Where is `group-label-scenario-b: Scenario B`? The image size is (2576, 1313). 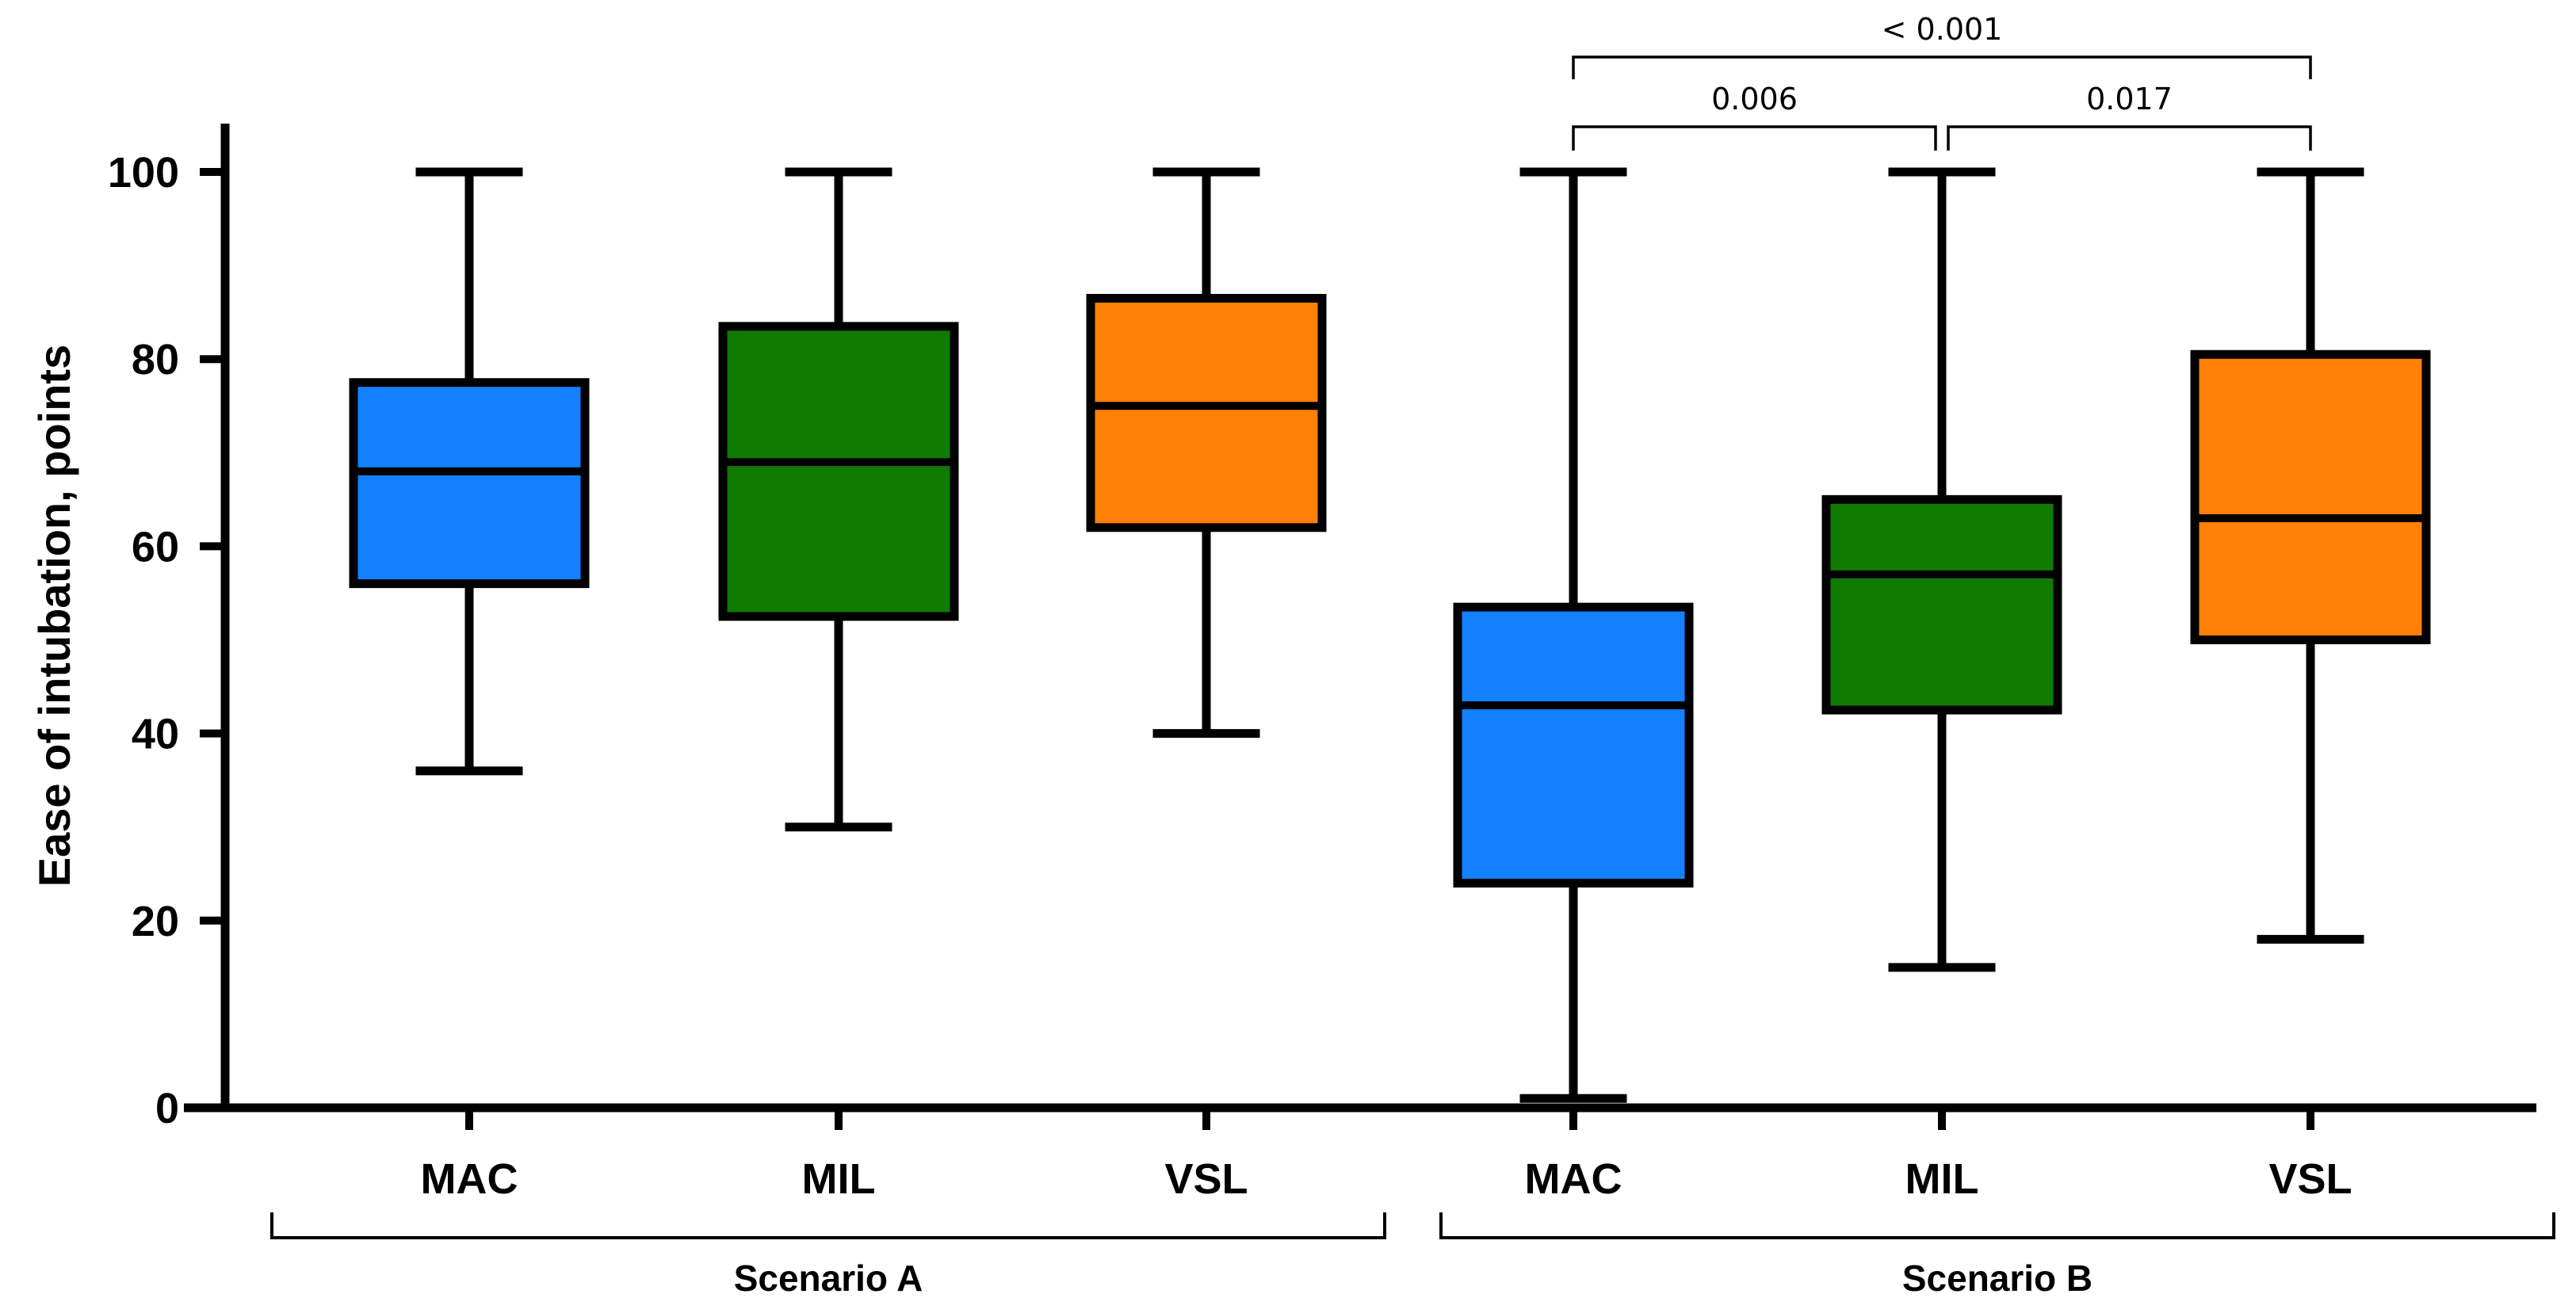
group-label-scenario-b: Scenario B is located at coordinates (1997, 1279).